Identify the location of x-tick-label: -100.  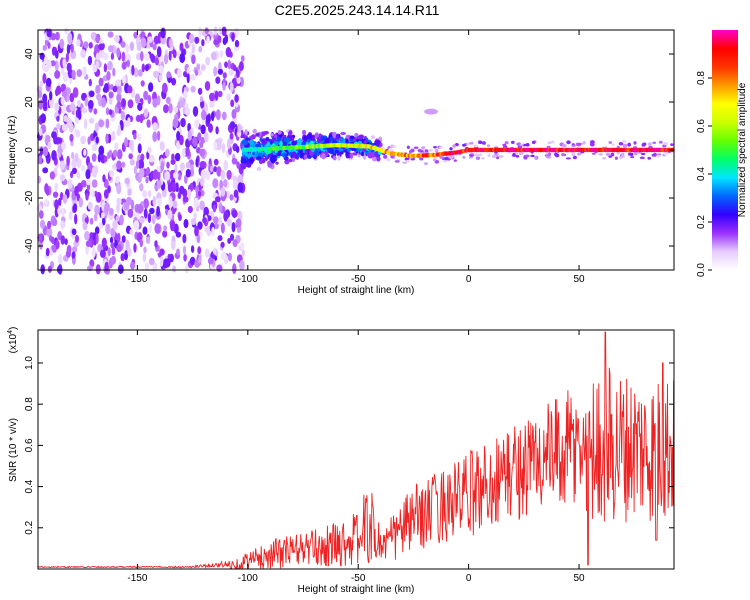
(248, 279).